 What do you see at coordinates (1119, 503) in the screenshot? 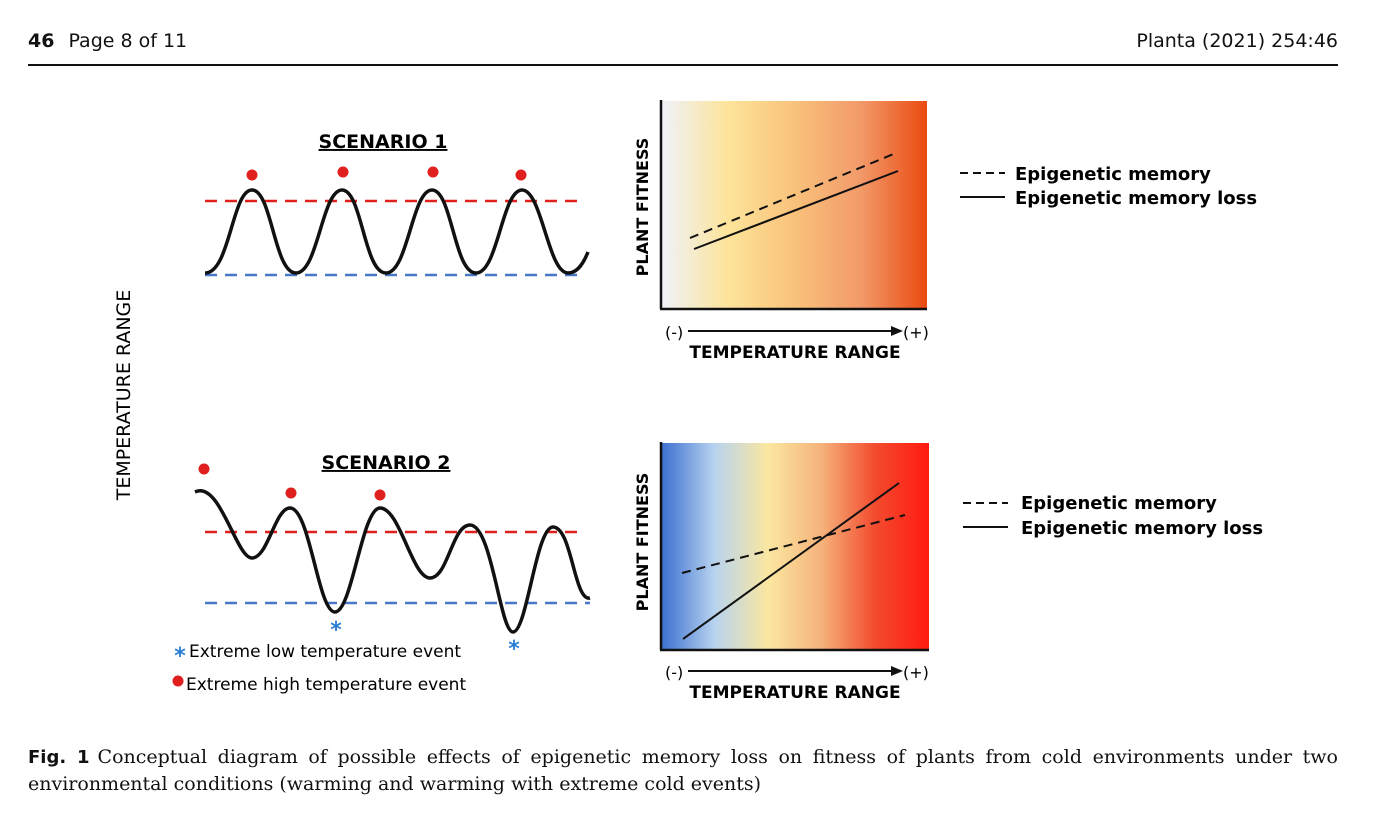
I see `scenario-2-legend-memory: Epigenetic memory` at bounding box center [1119, 503].